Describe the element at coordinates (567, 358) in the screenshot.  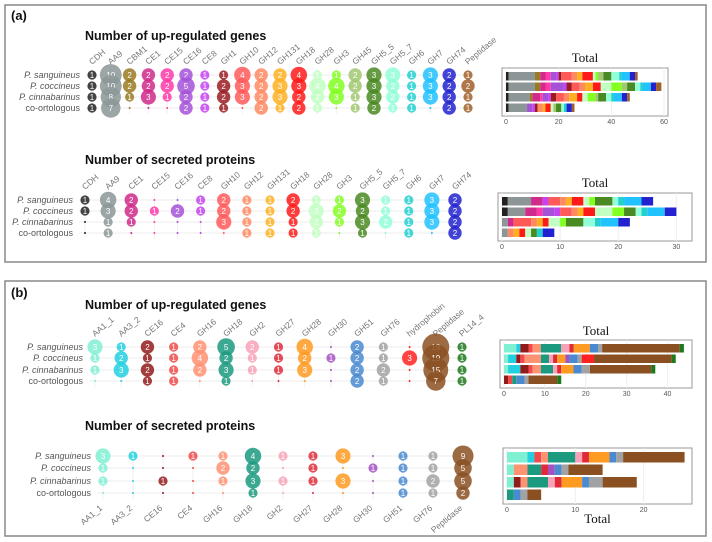
I see `total-bar-segment-GH30` at that location.